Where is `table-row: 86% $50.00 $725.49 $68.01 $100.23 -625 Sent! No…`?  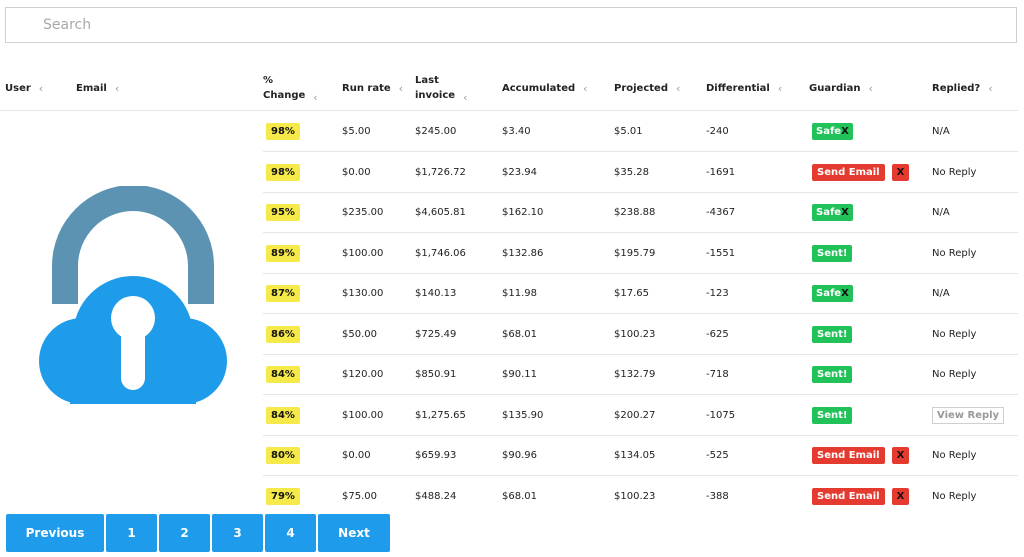 table-row: 86% $50.00 $725.49 $68.01 $100.23 -625 Sent! No… is located at coordinates (509, 334).